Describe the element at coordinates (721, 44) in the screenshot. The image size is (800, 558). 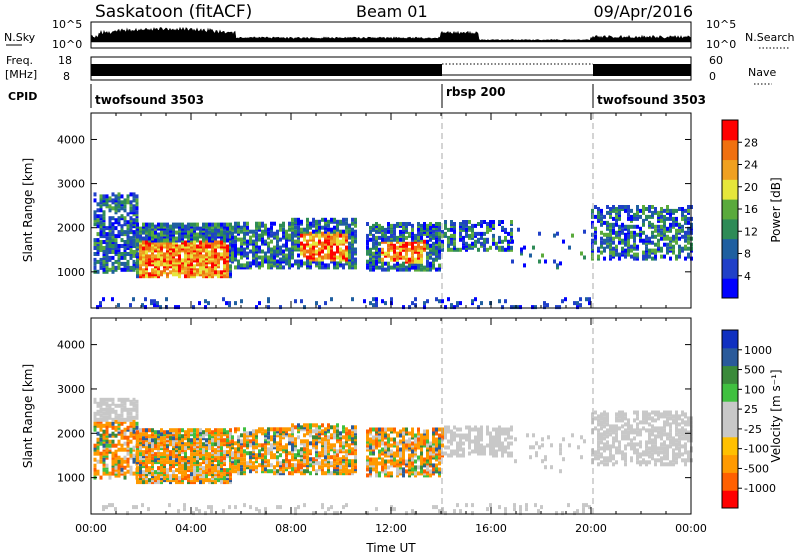
I see `noise-tick-lo-right: 10^0` at that location.